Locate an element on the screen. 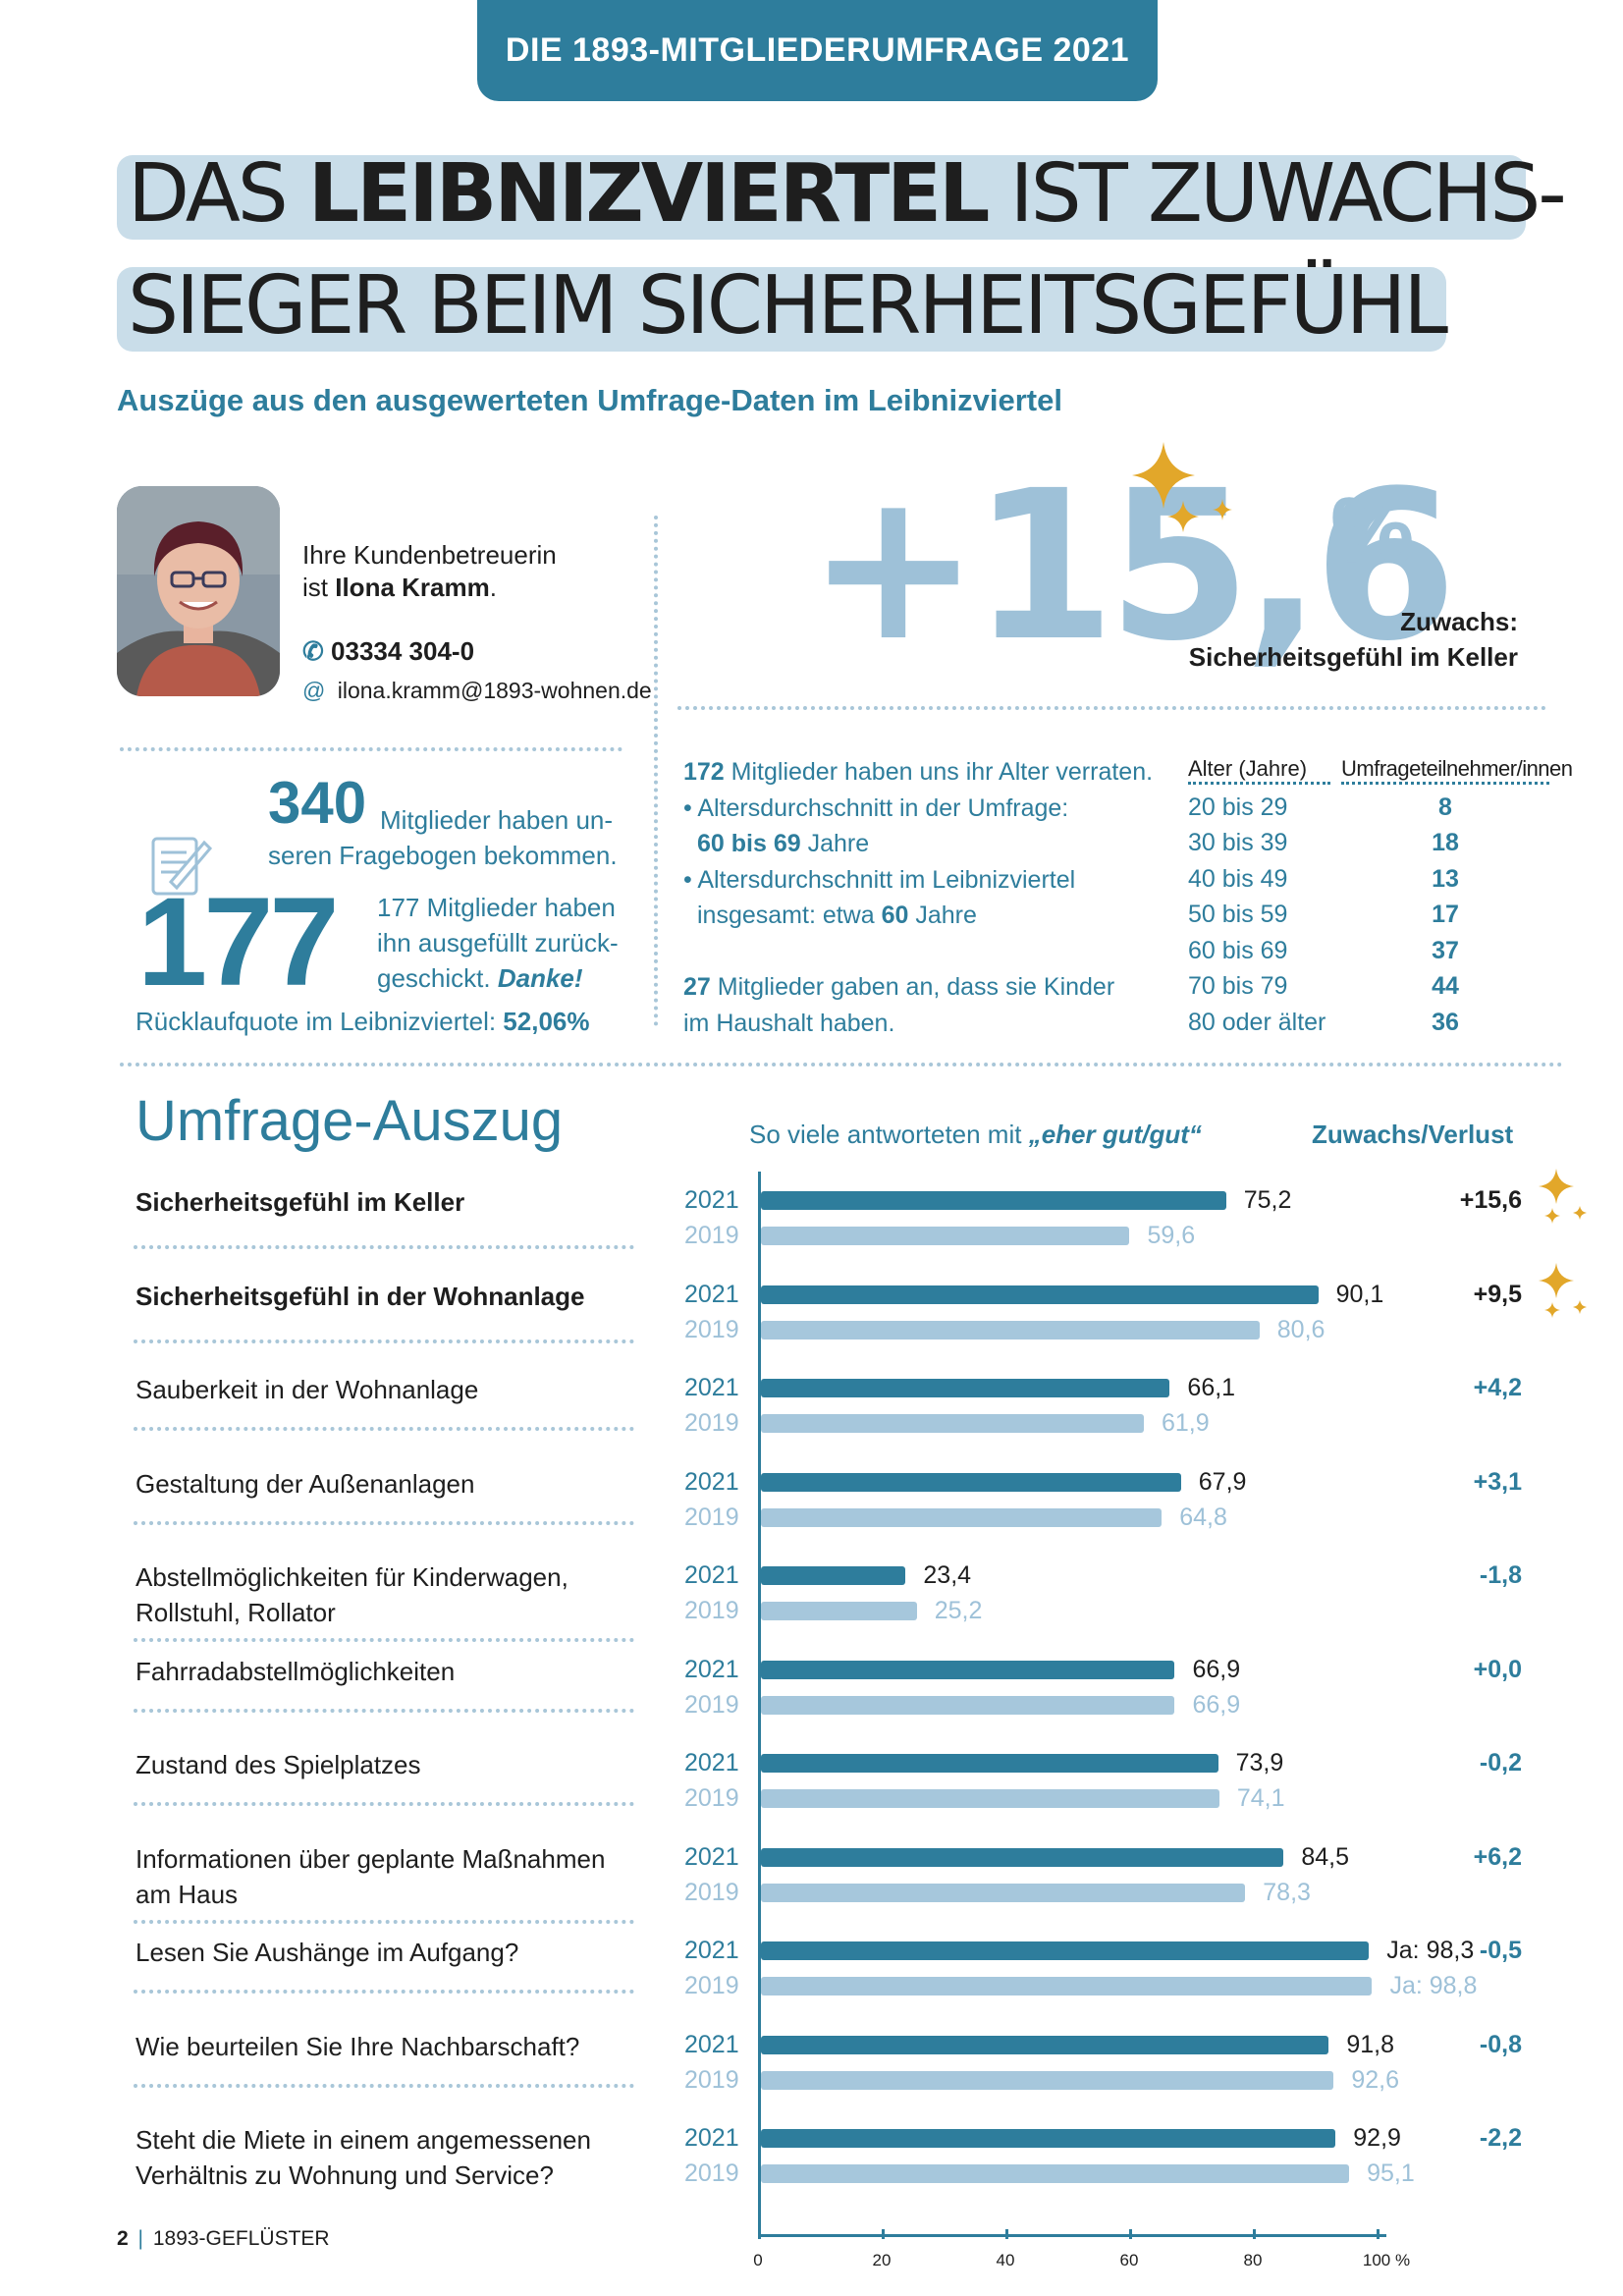  question-label: Gestaltung der Außenanlagen is located at coordinates (305, 1483).